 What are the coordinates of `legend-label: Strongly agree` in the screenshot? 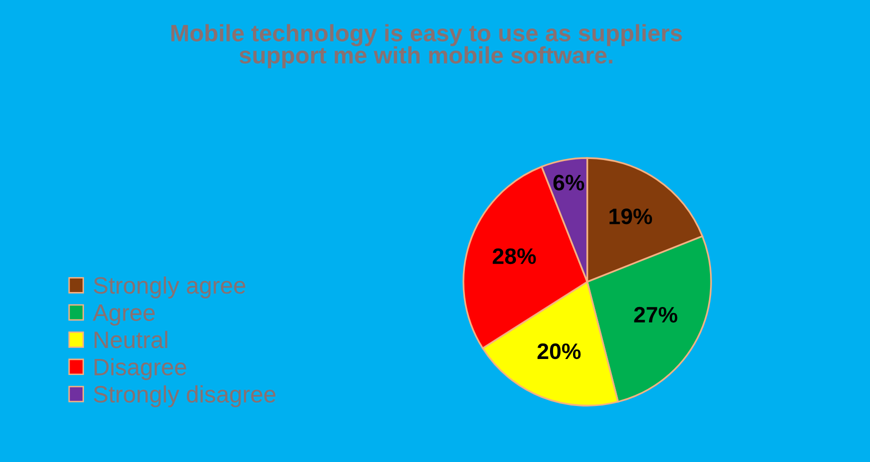 It's located at (170, 287).